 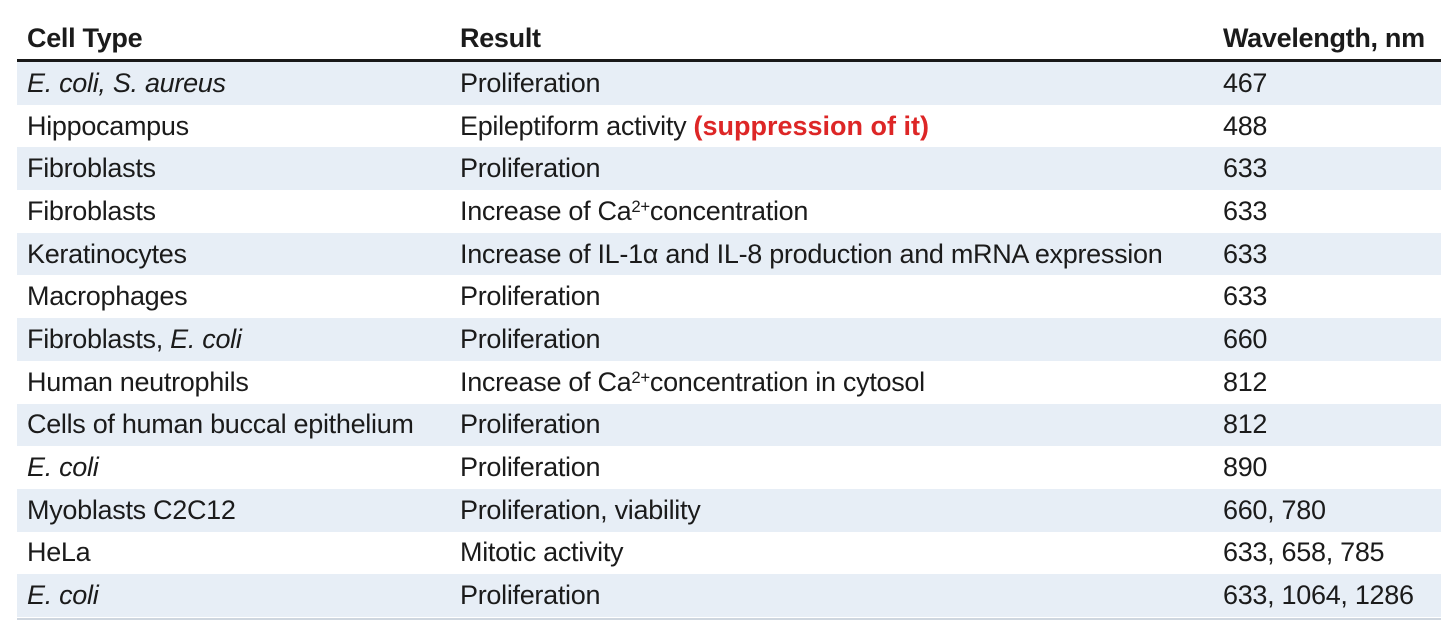 I want to click on table-row: E. coli Proliferation 633, 1064, 1286, so click(x=729, y=595).